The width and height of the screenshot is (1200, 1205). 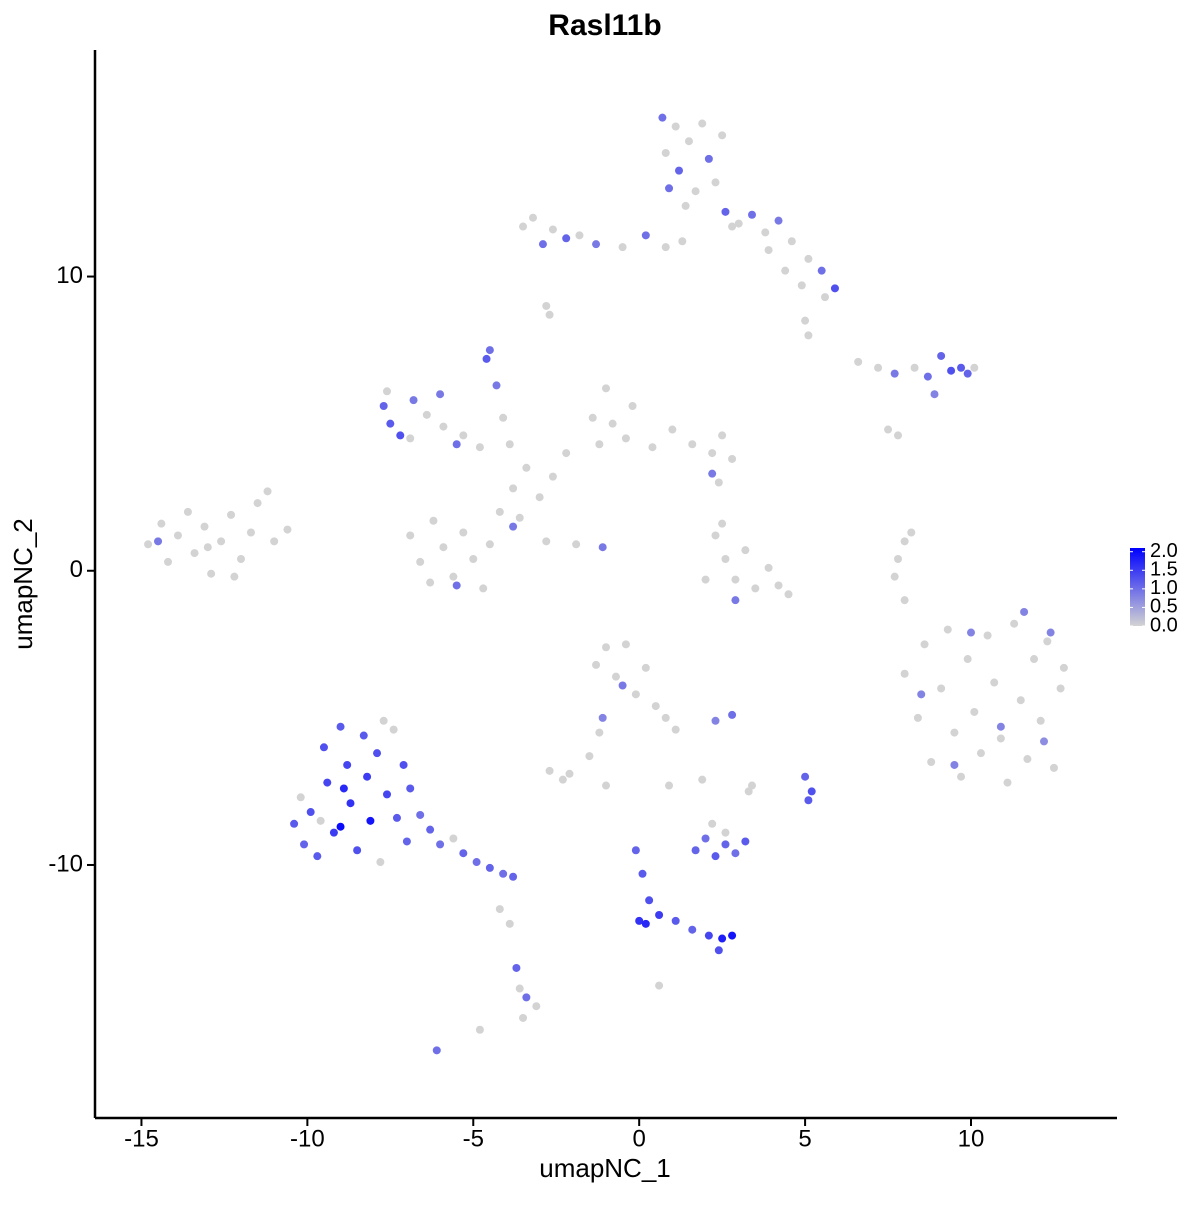 What do you see at coordinates (76, 569) in the screenshot?
I see `y-tick-label: 0` at bounding box center [76, 569].